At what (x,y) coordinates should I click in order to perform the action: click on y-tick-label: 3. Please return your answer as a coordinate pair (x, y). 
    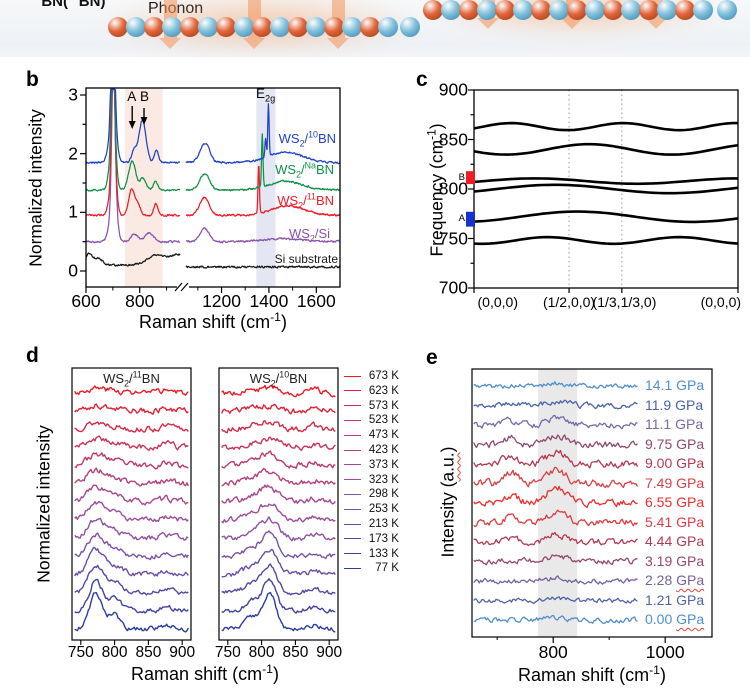
    Looking at the image, I should click on (73, 94).